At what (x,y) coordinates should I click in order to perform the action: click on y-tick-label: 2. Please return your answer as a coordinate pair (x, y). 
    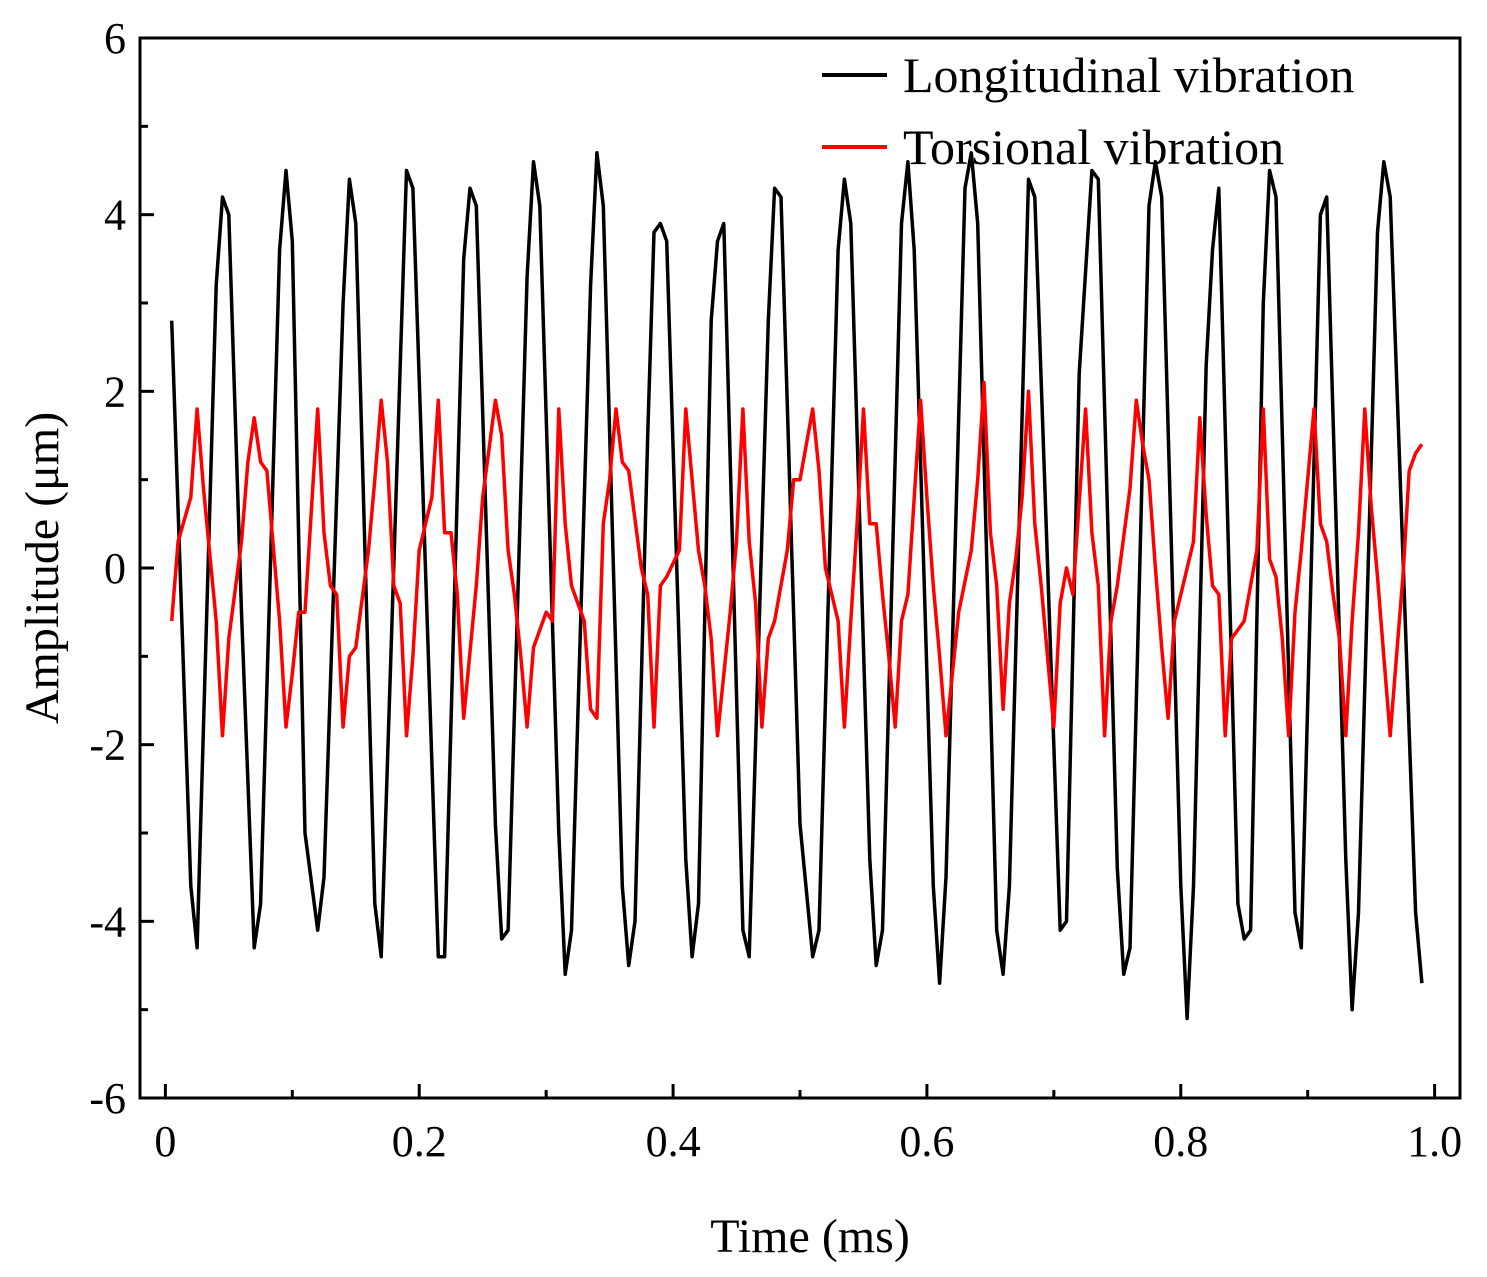
    Looking at the image, I should click on (115, 391).